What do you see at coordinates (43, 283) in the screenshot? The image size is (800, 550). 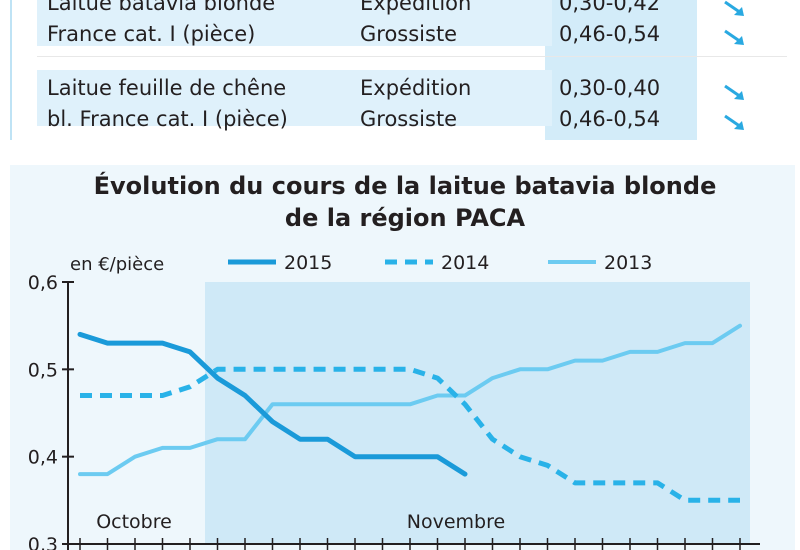 I see `y-tick-label: 0,6` at bounding box center [43, 283].